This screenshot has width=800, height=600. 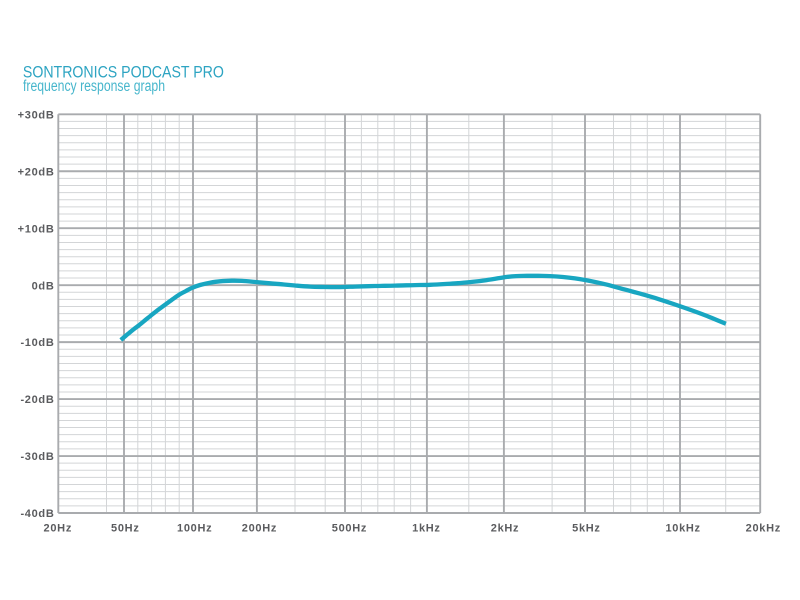 I want to click on svg-text: -10dB, so click(x=37, y=343).